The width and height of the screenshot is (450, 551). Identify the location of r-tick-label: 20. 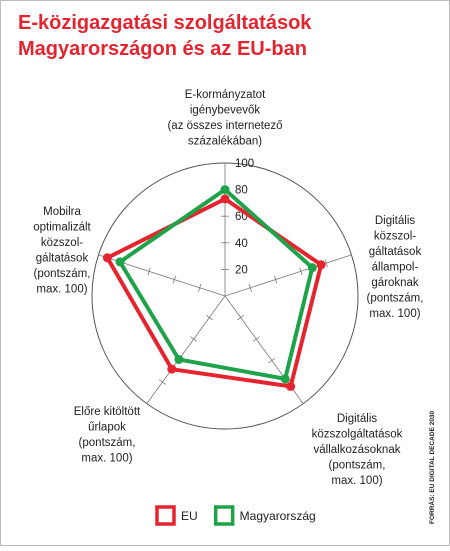
(241, 270).